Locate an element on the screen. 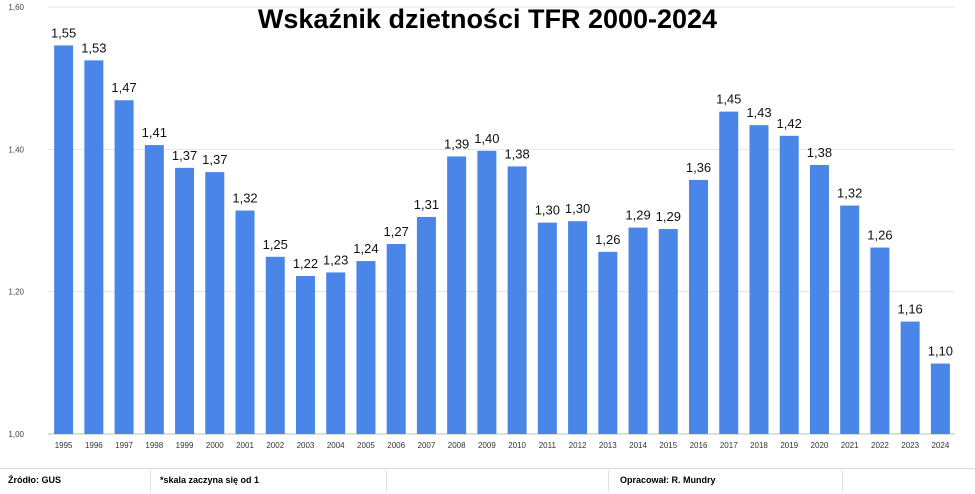 This screenshot has height=494, width=975. x-tick-label: 2024 is located at coordinates (940, 445).